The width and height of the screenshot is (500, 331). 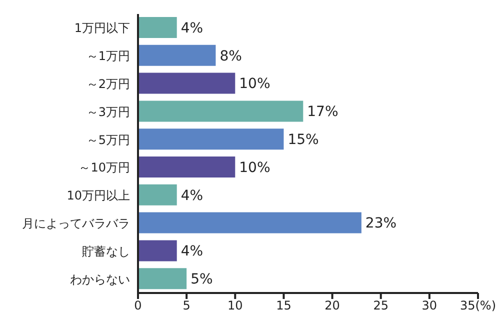 What do you see at coordinates (235, 305) in the screenshot?
I see `x-tick-label: 10` at bounding box center [235, 305].